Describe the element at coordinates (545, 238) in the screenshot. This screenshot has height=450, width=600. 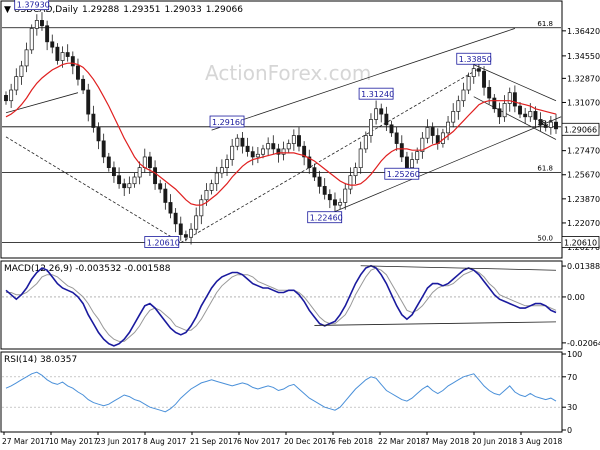
I see `fib-level-label: 50.0` at that location.